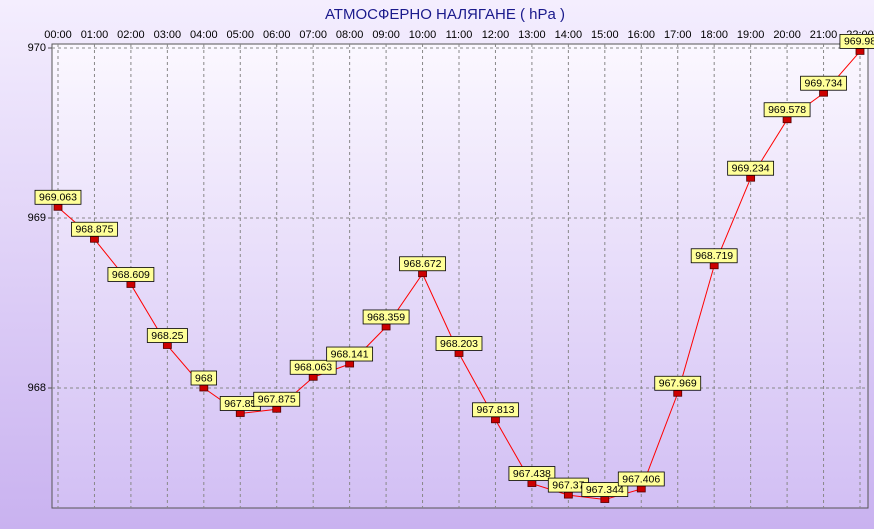 This screenshot has width=874, height=529. I want to click on value-label: 967.406, so click(641, 479).